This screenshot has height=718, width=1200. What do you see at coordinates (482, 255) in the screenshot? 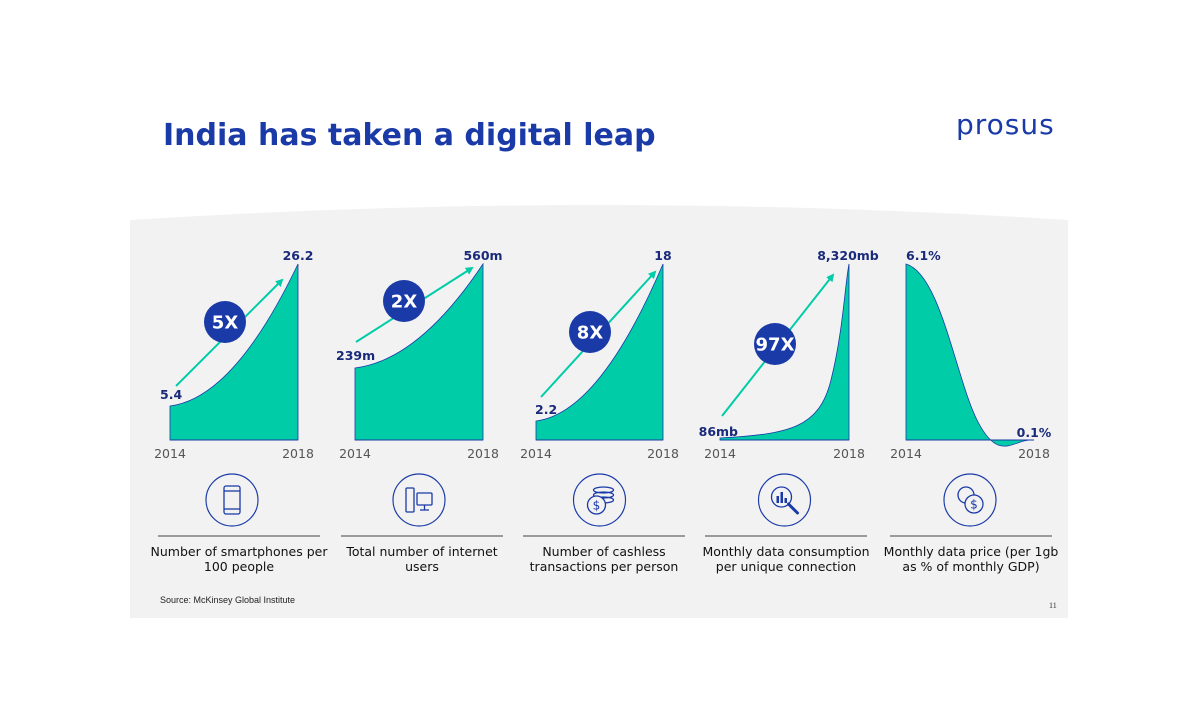
I see `end-value-label: 560m` at bounding box center [482, 255].